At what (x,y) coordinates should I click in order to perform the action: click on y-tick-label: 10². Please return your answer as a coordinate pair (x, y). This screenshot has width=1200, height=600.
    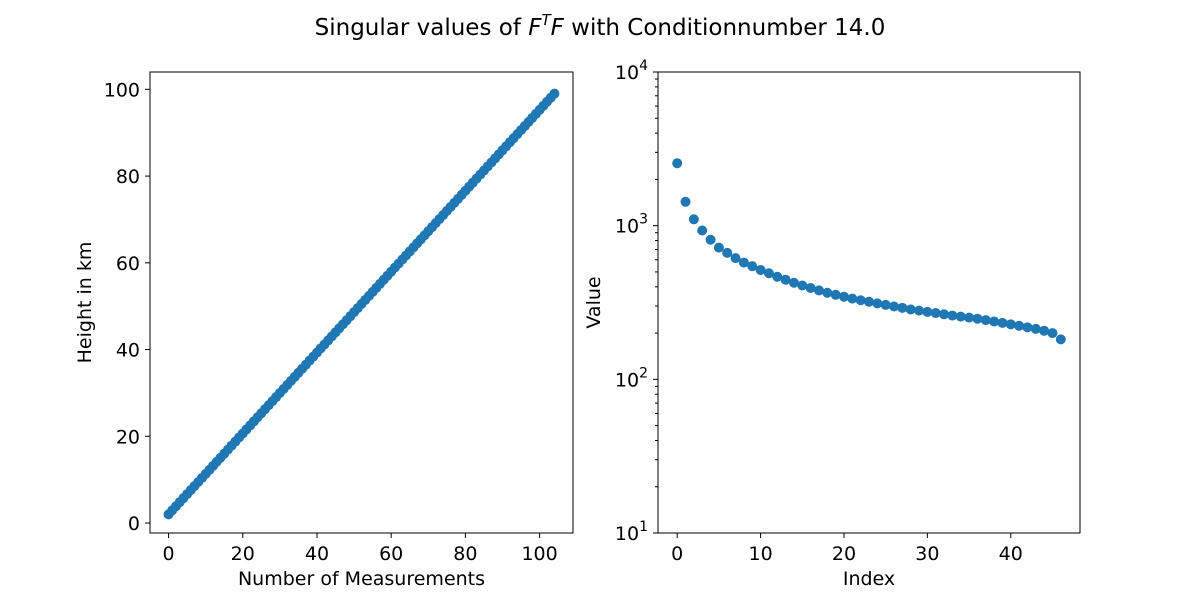
    Looking at the image, I should click on (631, 378).